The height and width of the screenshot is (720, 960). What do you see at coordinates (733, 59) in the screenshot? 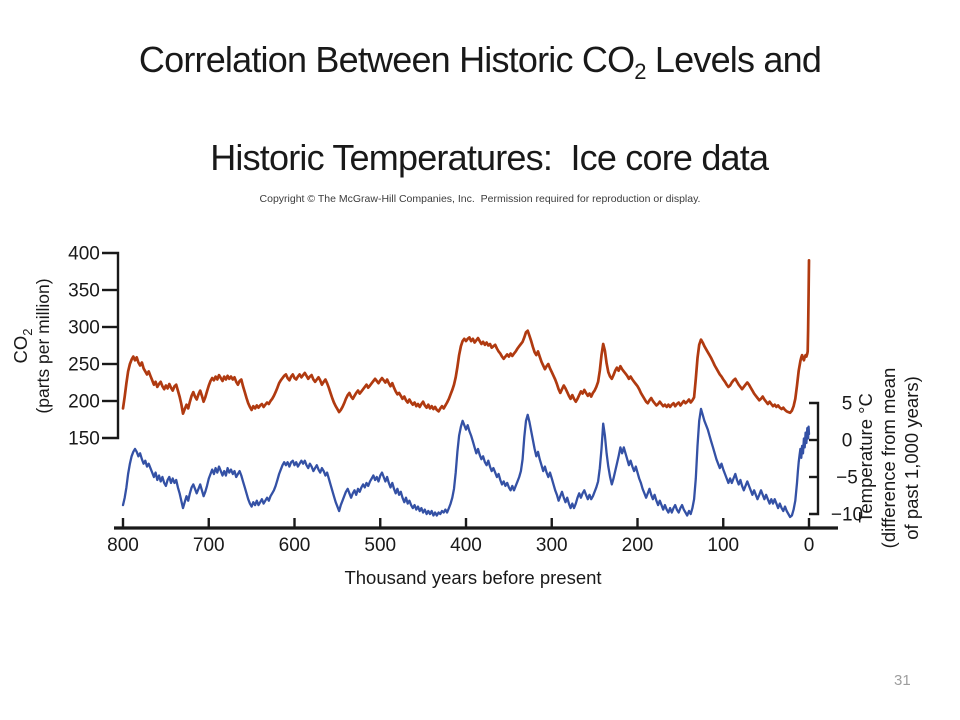
I see `title-line-1-post: Levels and` at bounding box center [733, 59].